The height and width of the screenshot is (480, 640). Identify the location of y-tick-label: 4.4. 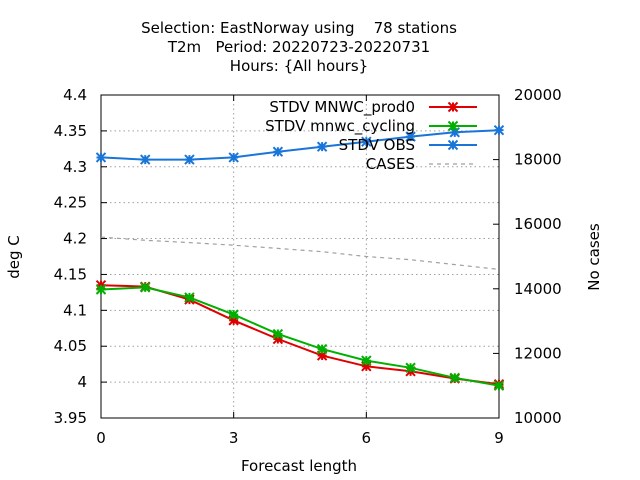
(75, 95).